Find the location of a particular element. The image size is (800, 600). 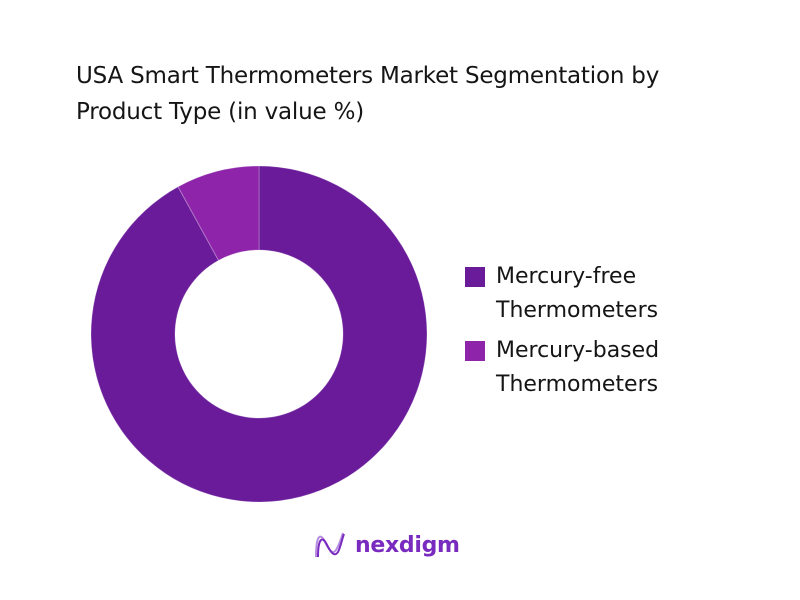

legend-item-mercury-based: Mercury-based Thermometers is located at coordinates (590, 368).